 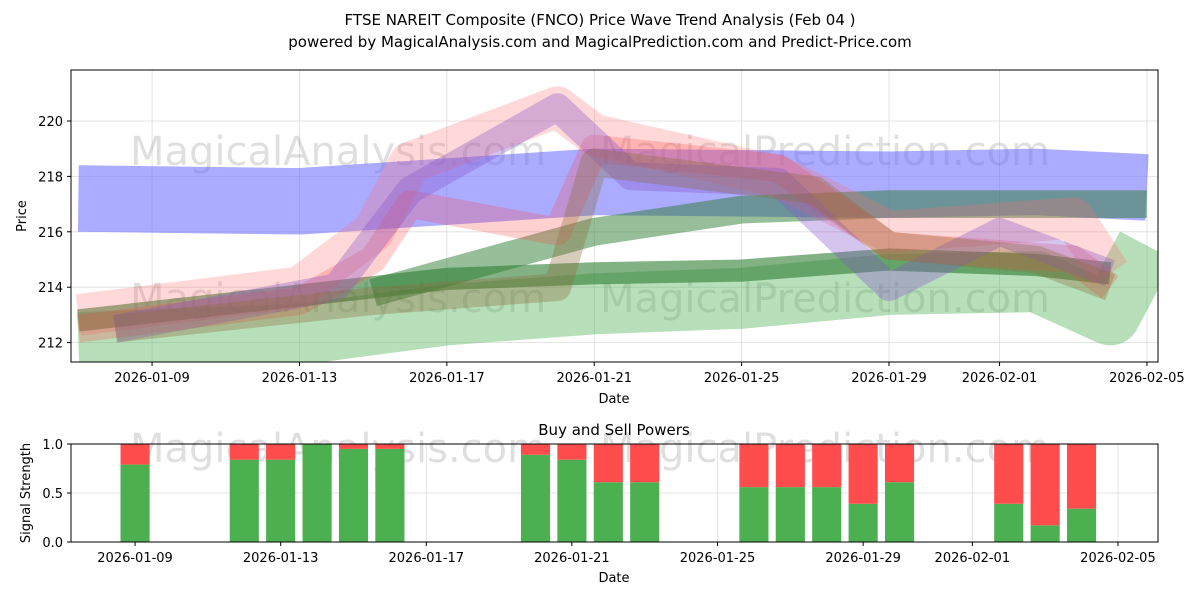 I want to click on y-tick-label: 0.0, so click(x=52, y=543).